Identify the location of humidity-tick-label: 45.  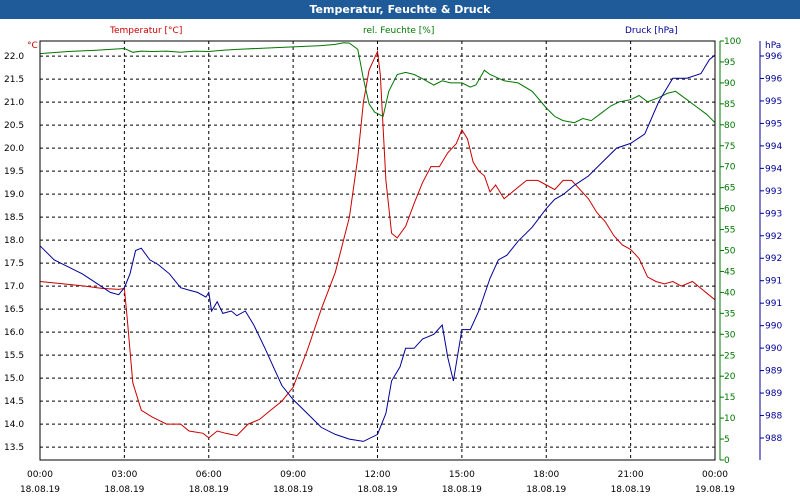
(729, 272).